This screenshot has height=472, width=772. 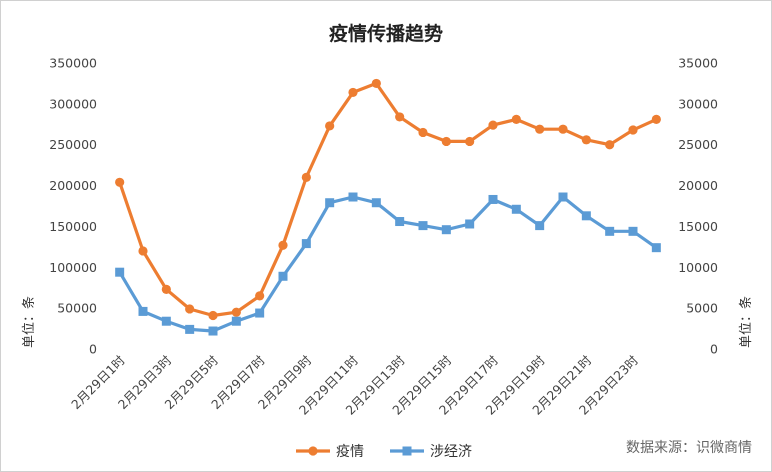 What do you see at coordinates (698, 103) in the screenshot?
I see `y-right-tick-label: 30000` at bounding box center [698, 103].